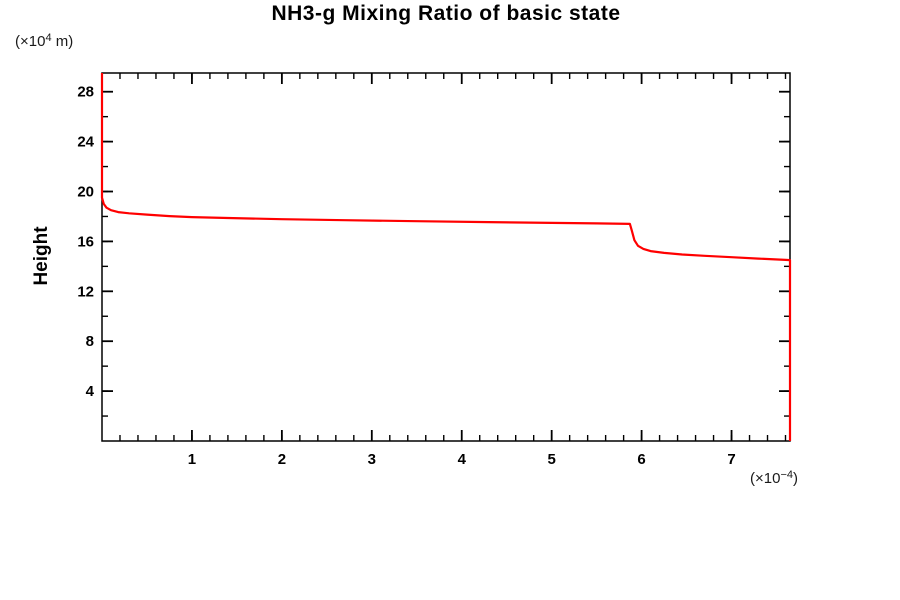  What do you see at coordinates (462, 459) in the screenshot?
I see `x-tick-label: 4` at bounding box center [462, 459].